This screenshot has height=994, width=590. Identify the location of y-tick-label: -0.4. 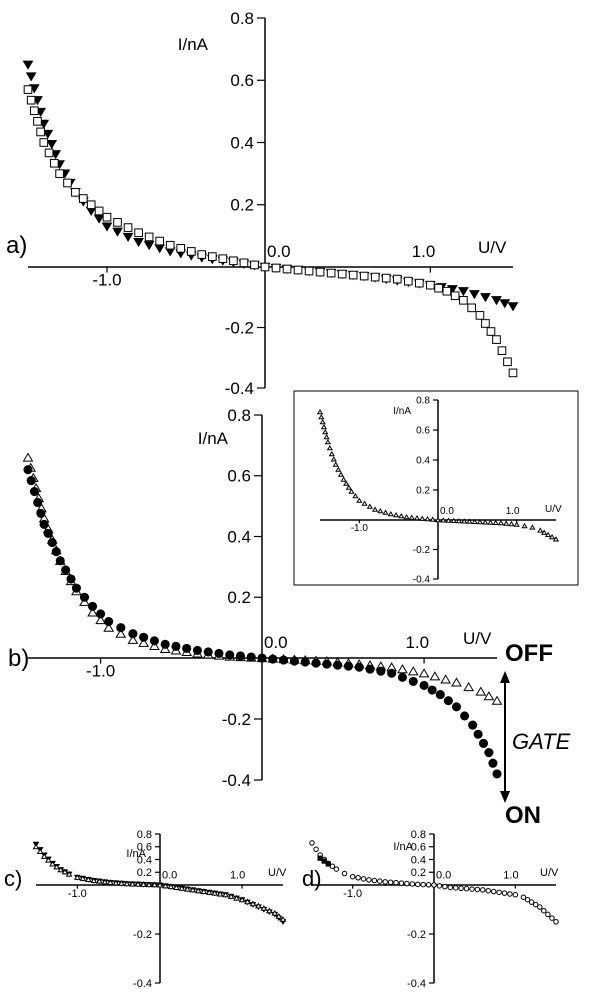
(236, 780).